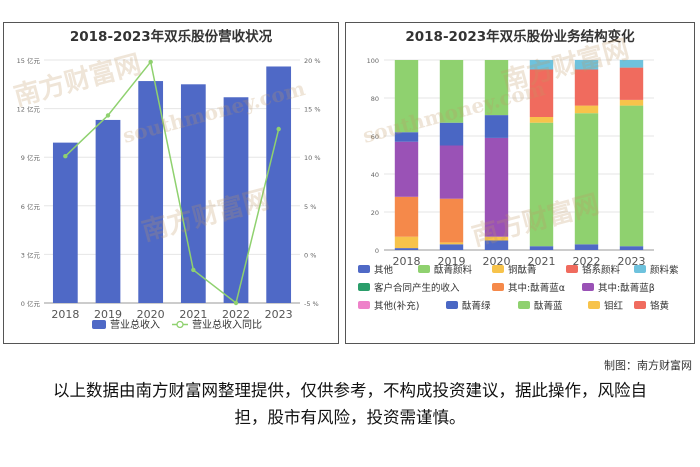 Image resolution: width=700 pixels, height=467 pixels. Describe the element at coordinates (520, 37) in the screenshot. I see `structure-chart-title: 2018-2023年双乐股份业务结构变化` at that location.